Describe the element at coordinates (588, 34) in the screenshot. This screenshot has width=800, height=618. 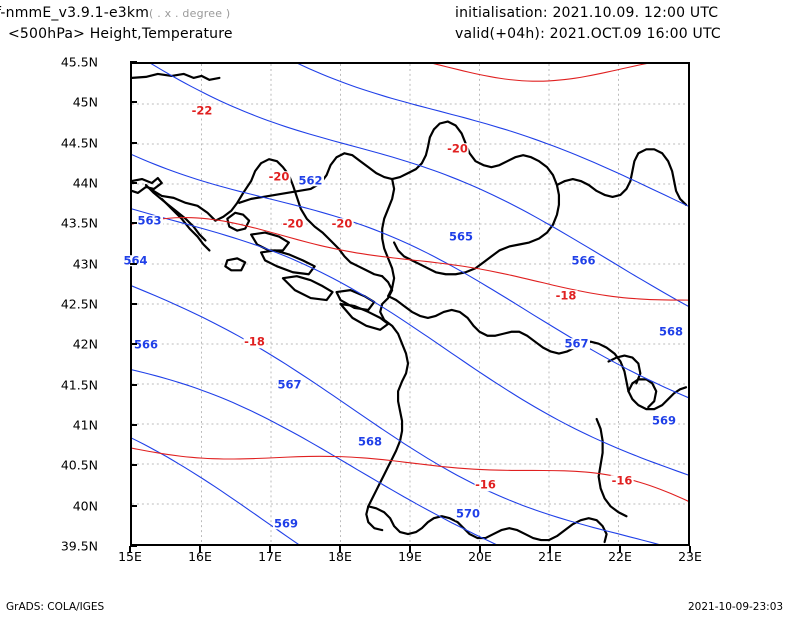
I see `valid-time-label: valid(+04h): 2021.OCT.09 16:00 UTC` at that location.